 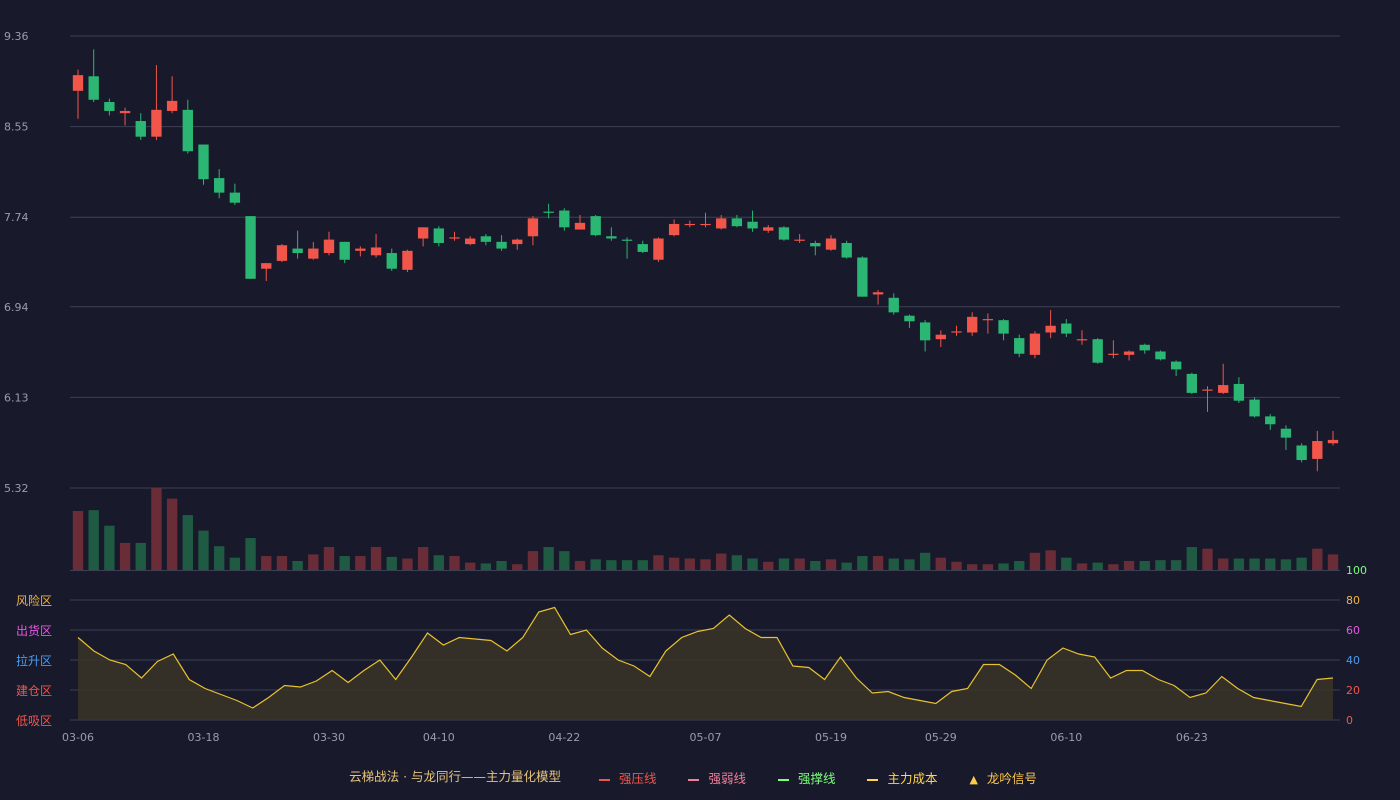 What do you see at coordinates (717, 777) in the screenshot?
I see `legend-item-strength-line: 强弱线` at bounding box center [717, 777].